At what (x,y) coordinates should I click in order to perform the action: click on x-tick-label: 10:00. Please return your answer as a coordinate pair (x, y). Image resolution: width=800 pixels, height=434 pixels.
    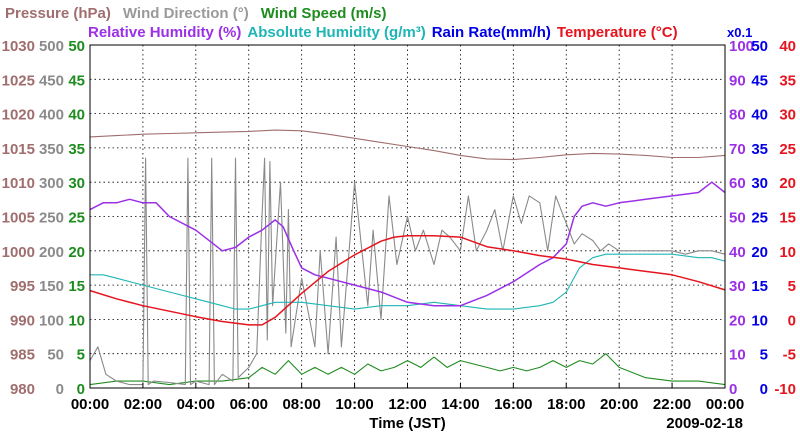
    Looking at the image, I should click on (354, 404).